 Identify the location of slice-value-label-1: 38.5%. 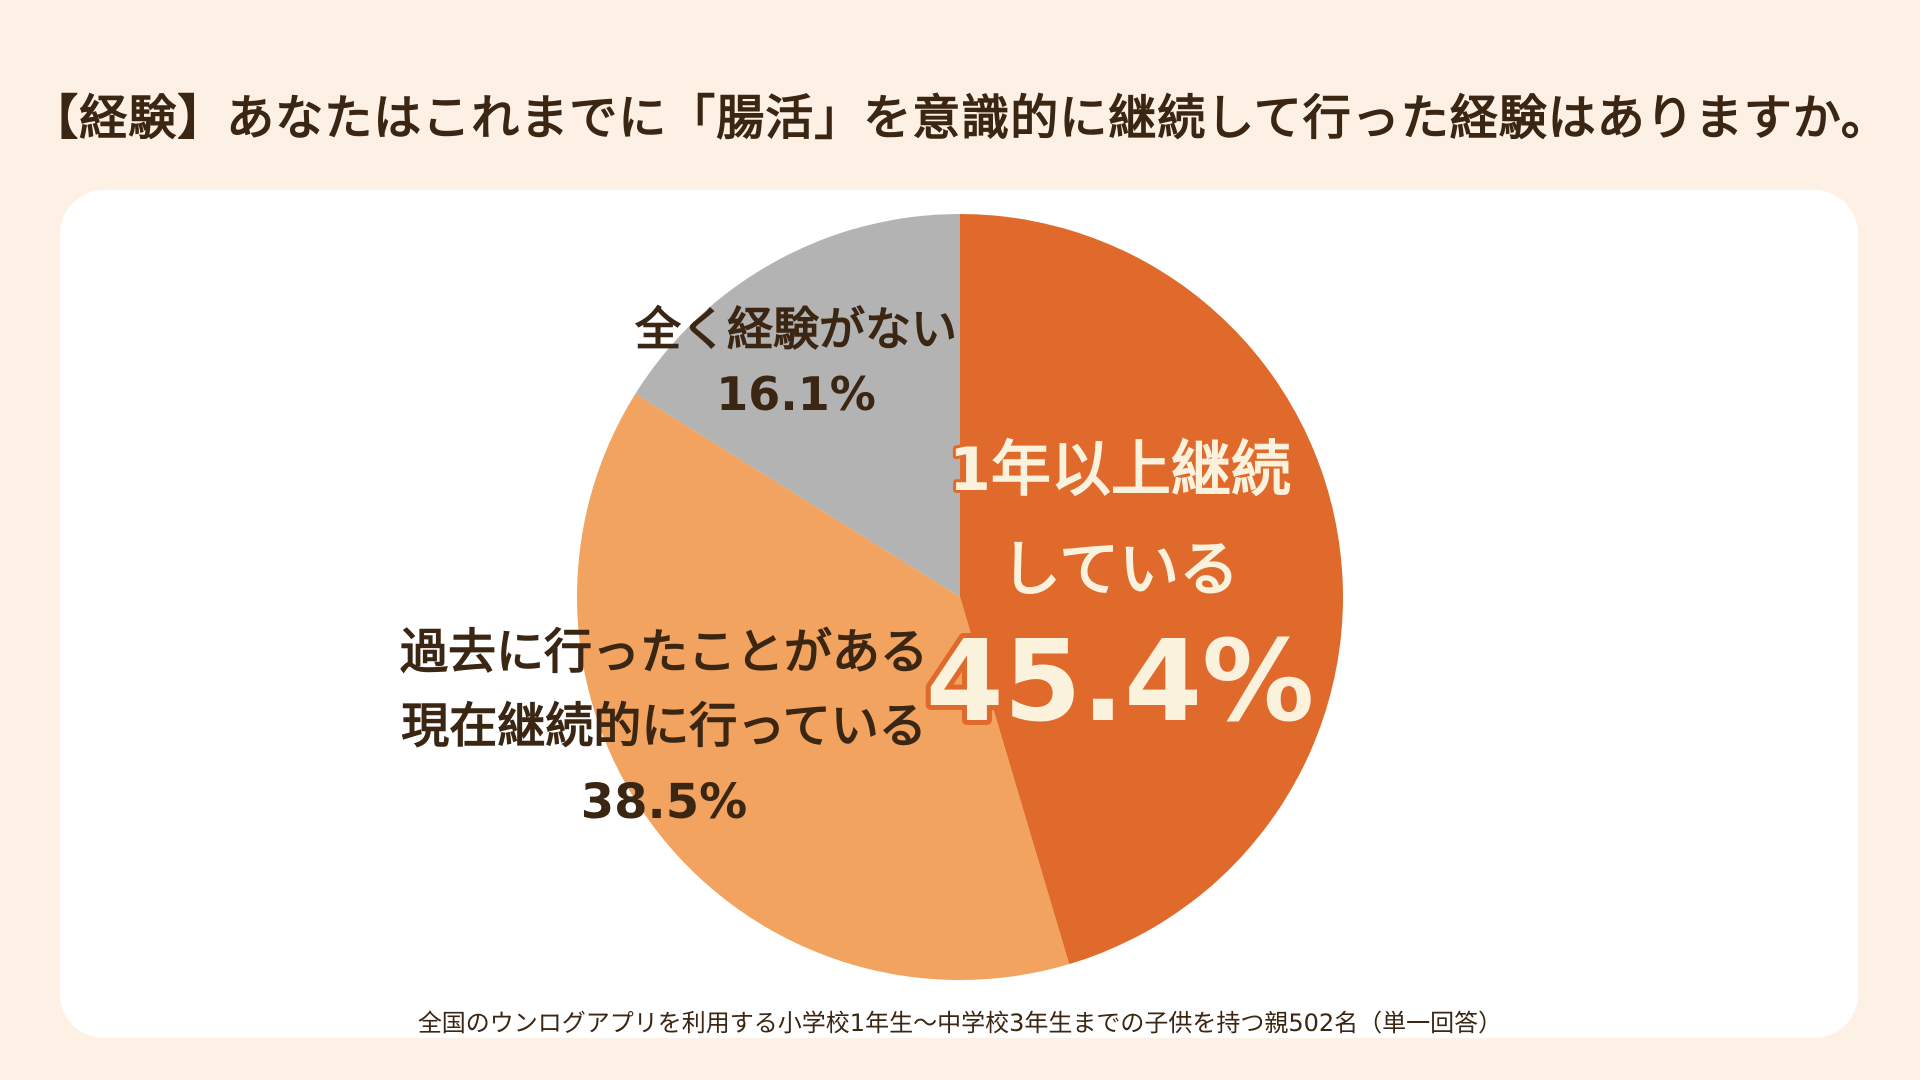
(664, 802).